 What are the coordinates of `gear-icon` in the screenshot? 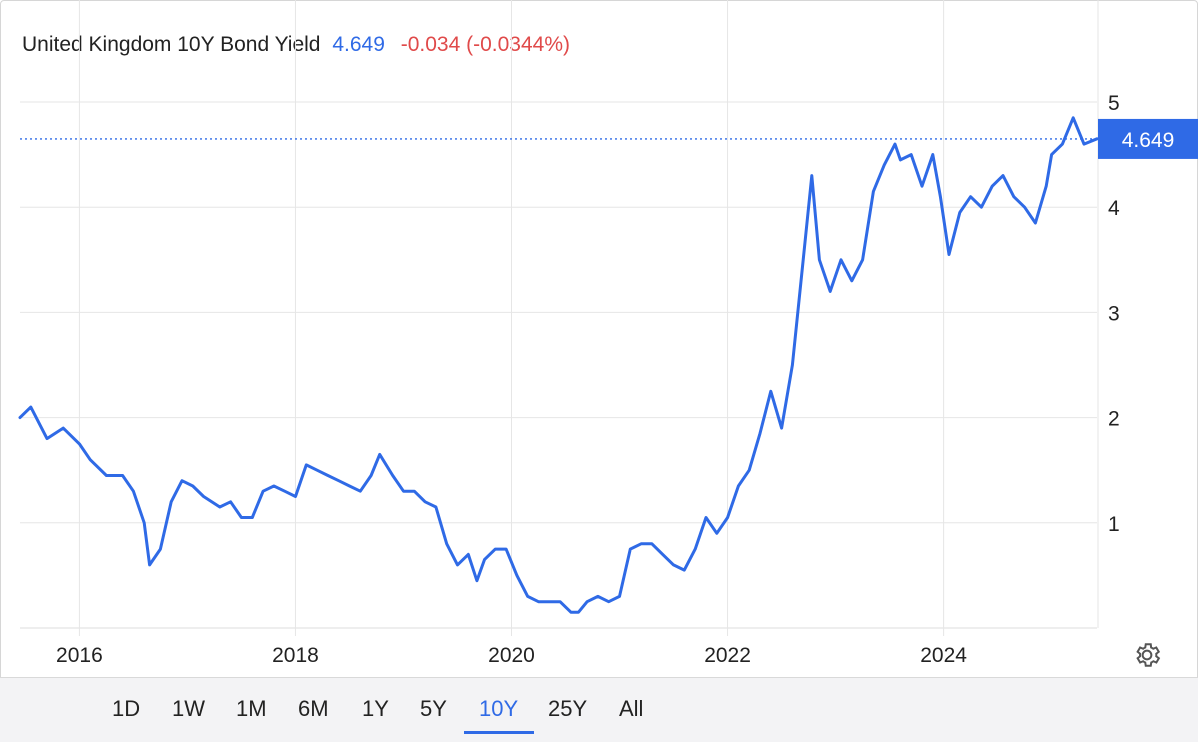 It's located at (1147, 655).